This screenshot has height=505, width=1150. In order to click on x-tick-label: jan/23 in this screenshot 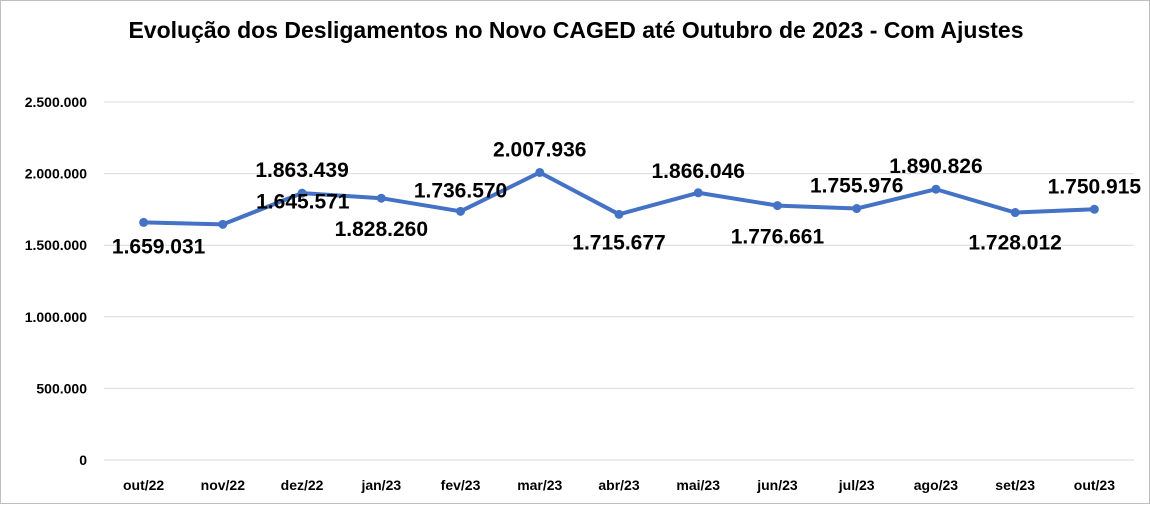, I will do `click(380, 485)`.